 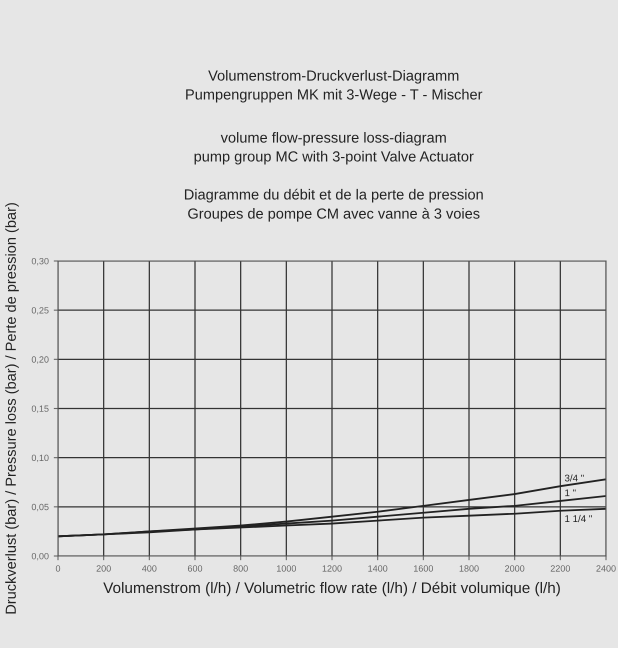 I want to click on x-tick-label: 1600, so click(x=424, y=568).